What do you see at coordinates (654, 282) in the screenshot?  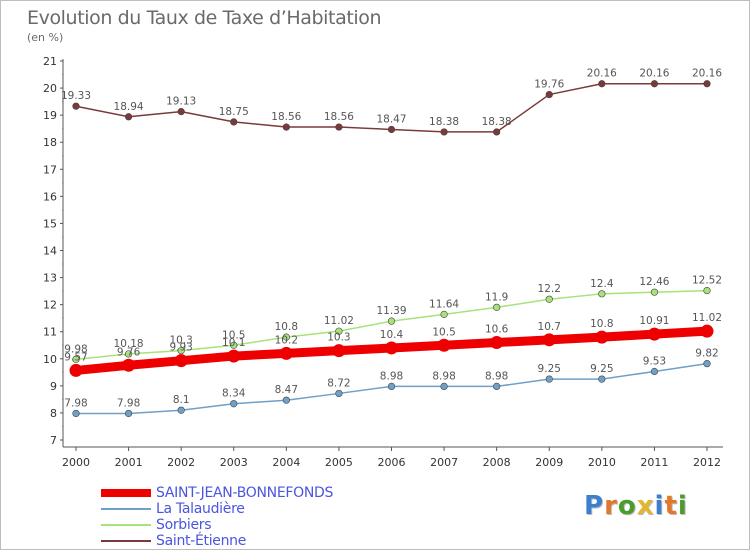 I see `data-label: 12.46` at bounding box center [654, 282].